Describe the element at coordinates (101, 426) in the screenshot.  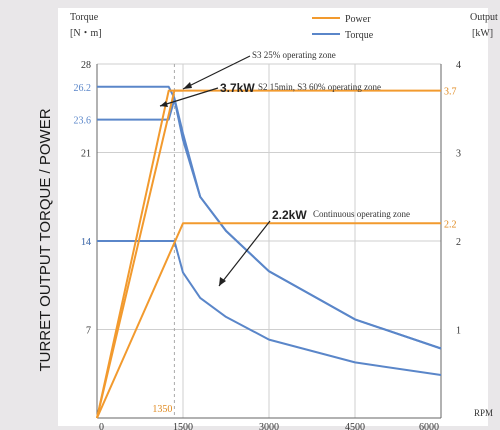
I see `x-tick-label: 0` at that location.